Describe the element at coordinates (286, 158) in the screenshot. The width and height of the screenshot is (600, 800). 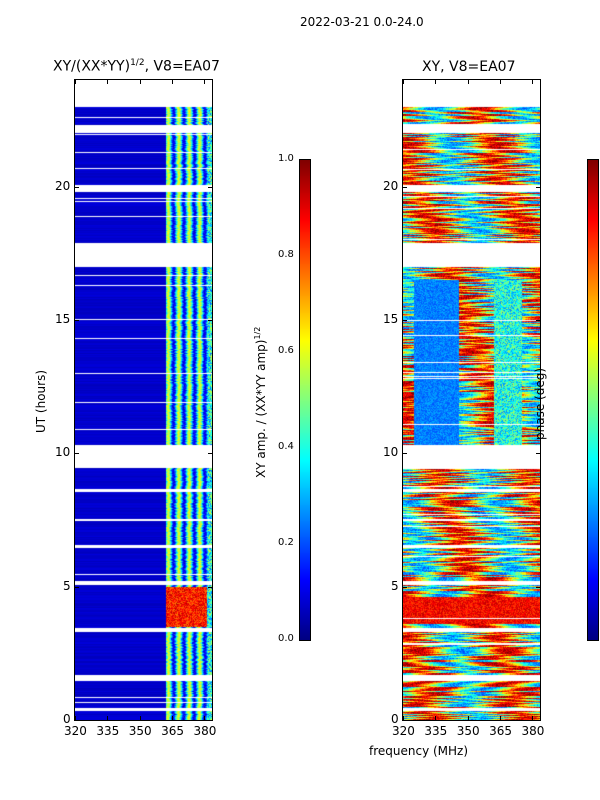
I see `colorbar-tick-label: 1.0` at that location.